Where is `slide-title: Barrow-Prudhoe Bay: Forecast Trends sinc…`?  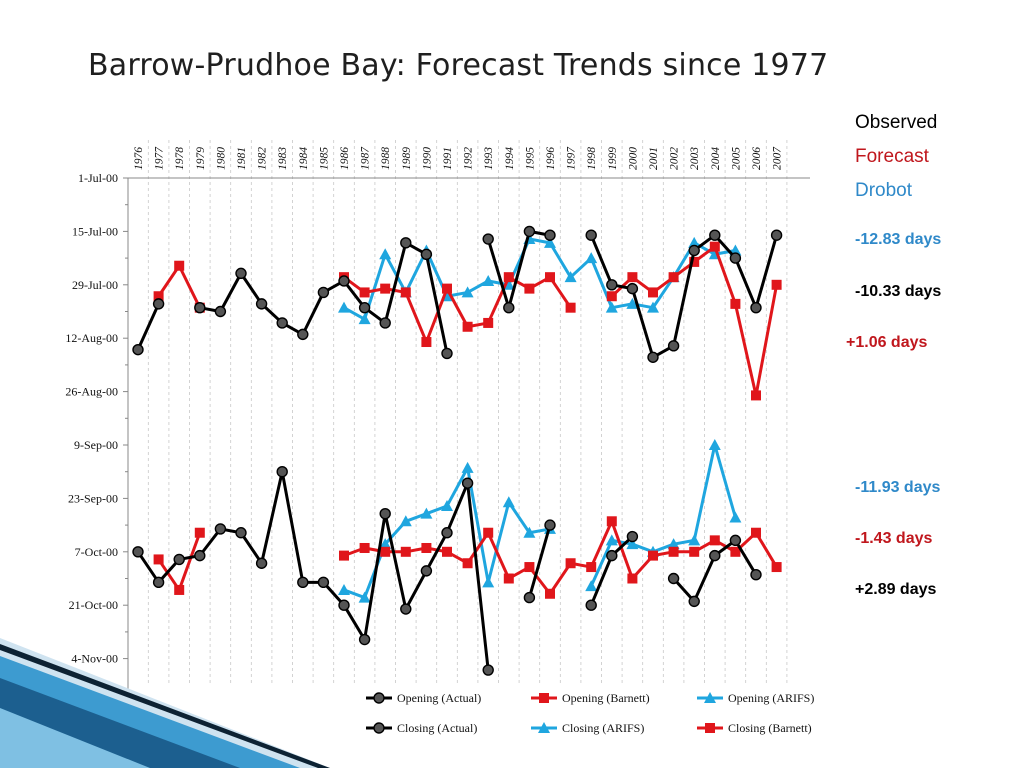
slide-title: Barrow-Prudhoe Bay: Forecast Trends sinc… is located at coordinates (458, 65).